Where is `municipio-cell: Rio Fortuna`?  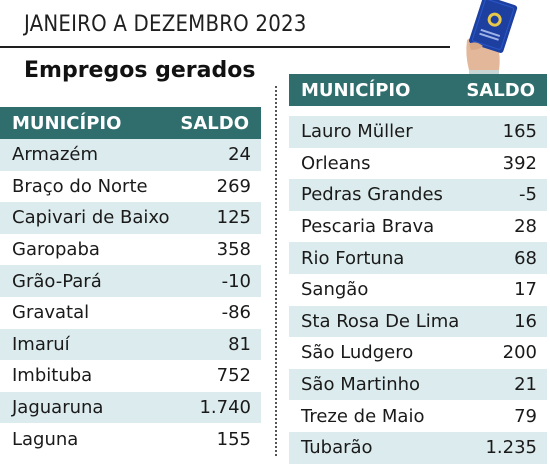
municipio-cell: Rio Fortuna is located at coordinates (353, 258).